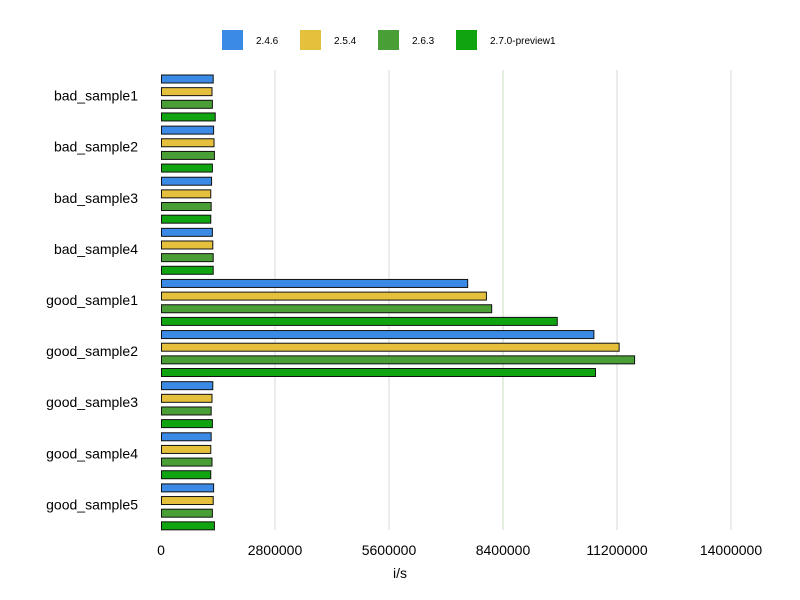 The height and width of the screenshot is (600, 800). What do you see at coordinates (459, 550) in the screenshot?
I see `x-tick-labels: 0 2800000 5600000 8400000 11200000 14000000` at bounding box center [459, 550].